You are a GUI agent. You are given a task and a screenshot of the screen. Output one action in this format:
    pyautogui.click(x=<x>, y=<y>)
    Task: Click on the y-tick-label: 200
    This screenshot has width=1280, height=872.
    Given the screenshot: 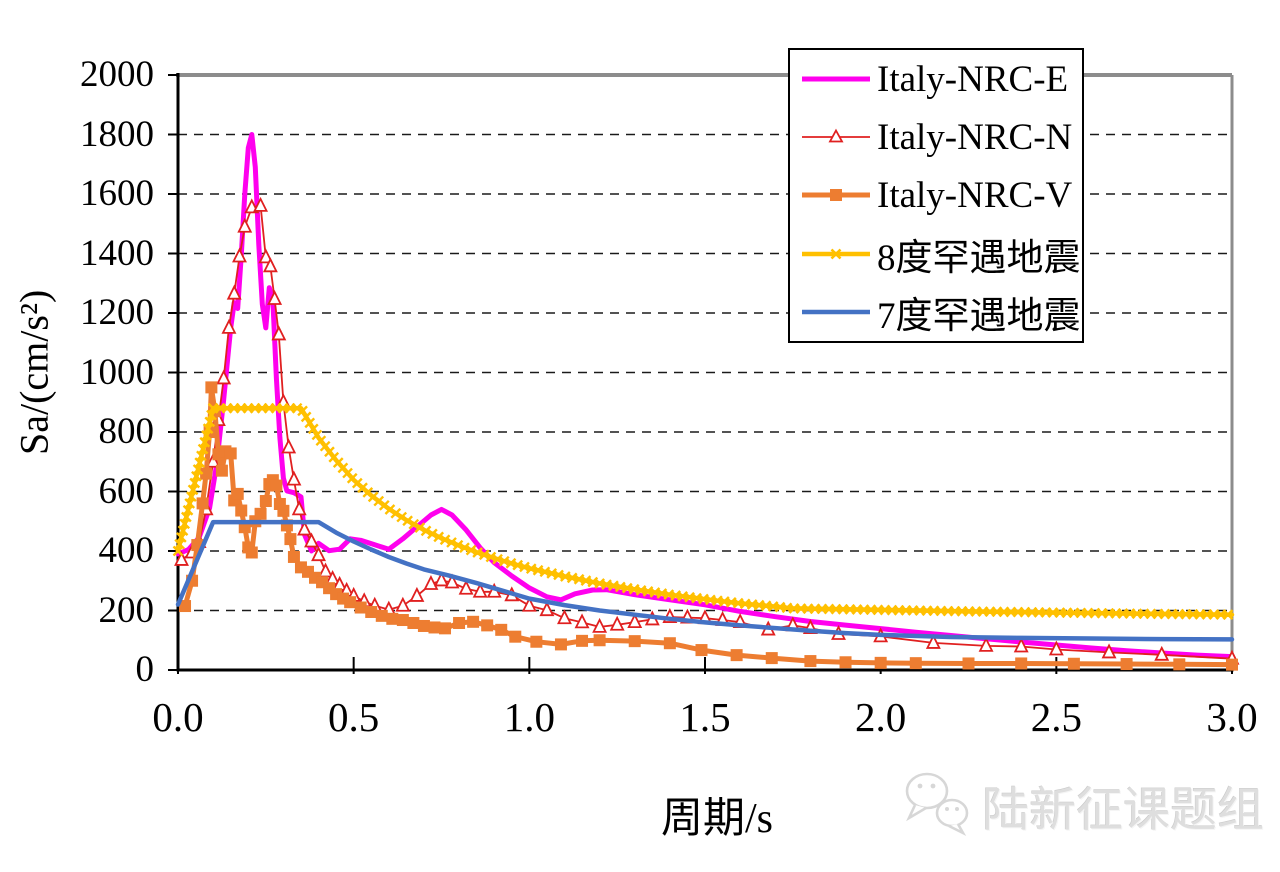 What is the action you would take?
    pyautogui.click(x=126, y=610)
    